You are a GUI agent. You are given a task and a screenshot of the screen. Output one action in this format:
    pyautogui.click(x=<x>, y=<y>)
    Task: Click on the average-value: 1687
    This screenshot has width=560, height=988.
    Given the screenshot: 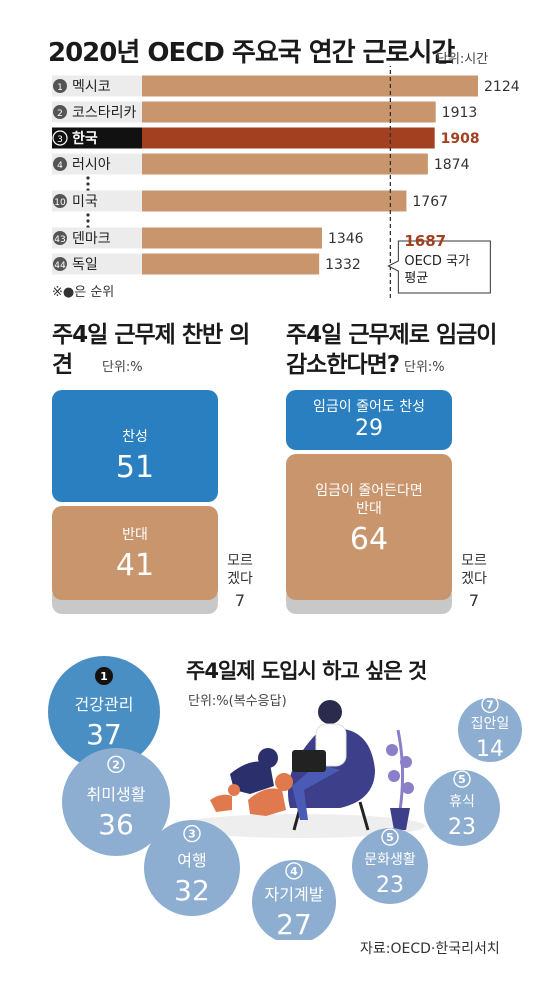 What is the action you would take?
    pyautogui.click(x=425, y=241)
    